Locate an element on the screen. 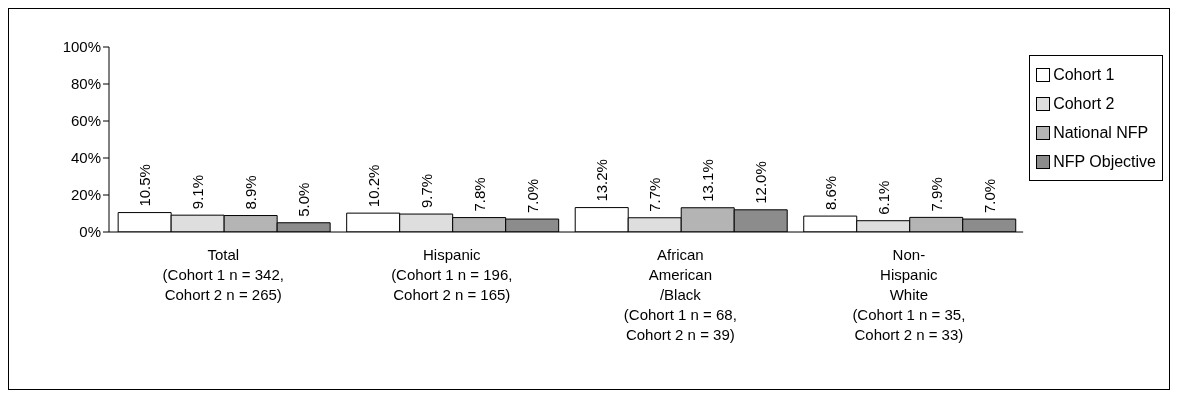 The image size is (1180, 400). data-label: 7.8% is located at coordinates (479, 194).